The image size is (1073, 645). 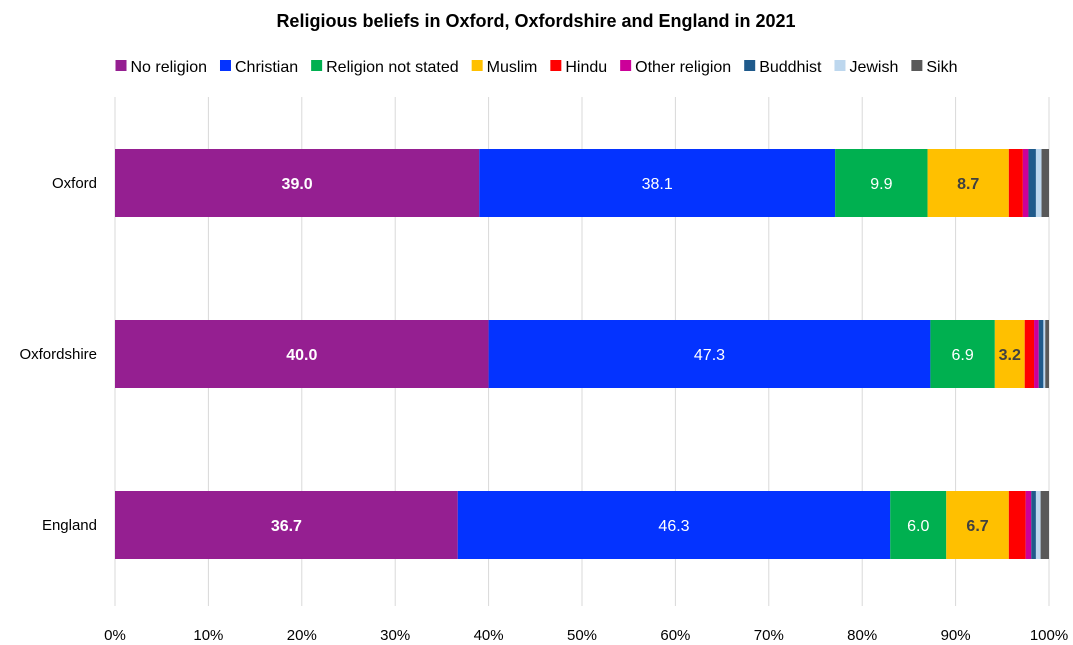 I want to click on legend-label: No religion, so click(x=169, y=67).